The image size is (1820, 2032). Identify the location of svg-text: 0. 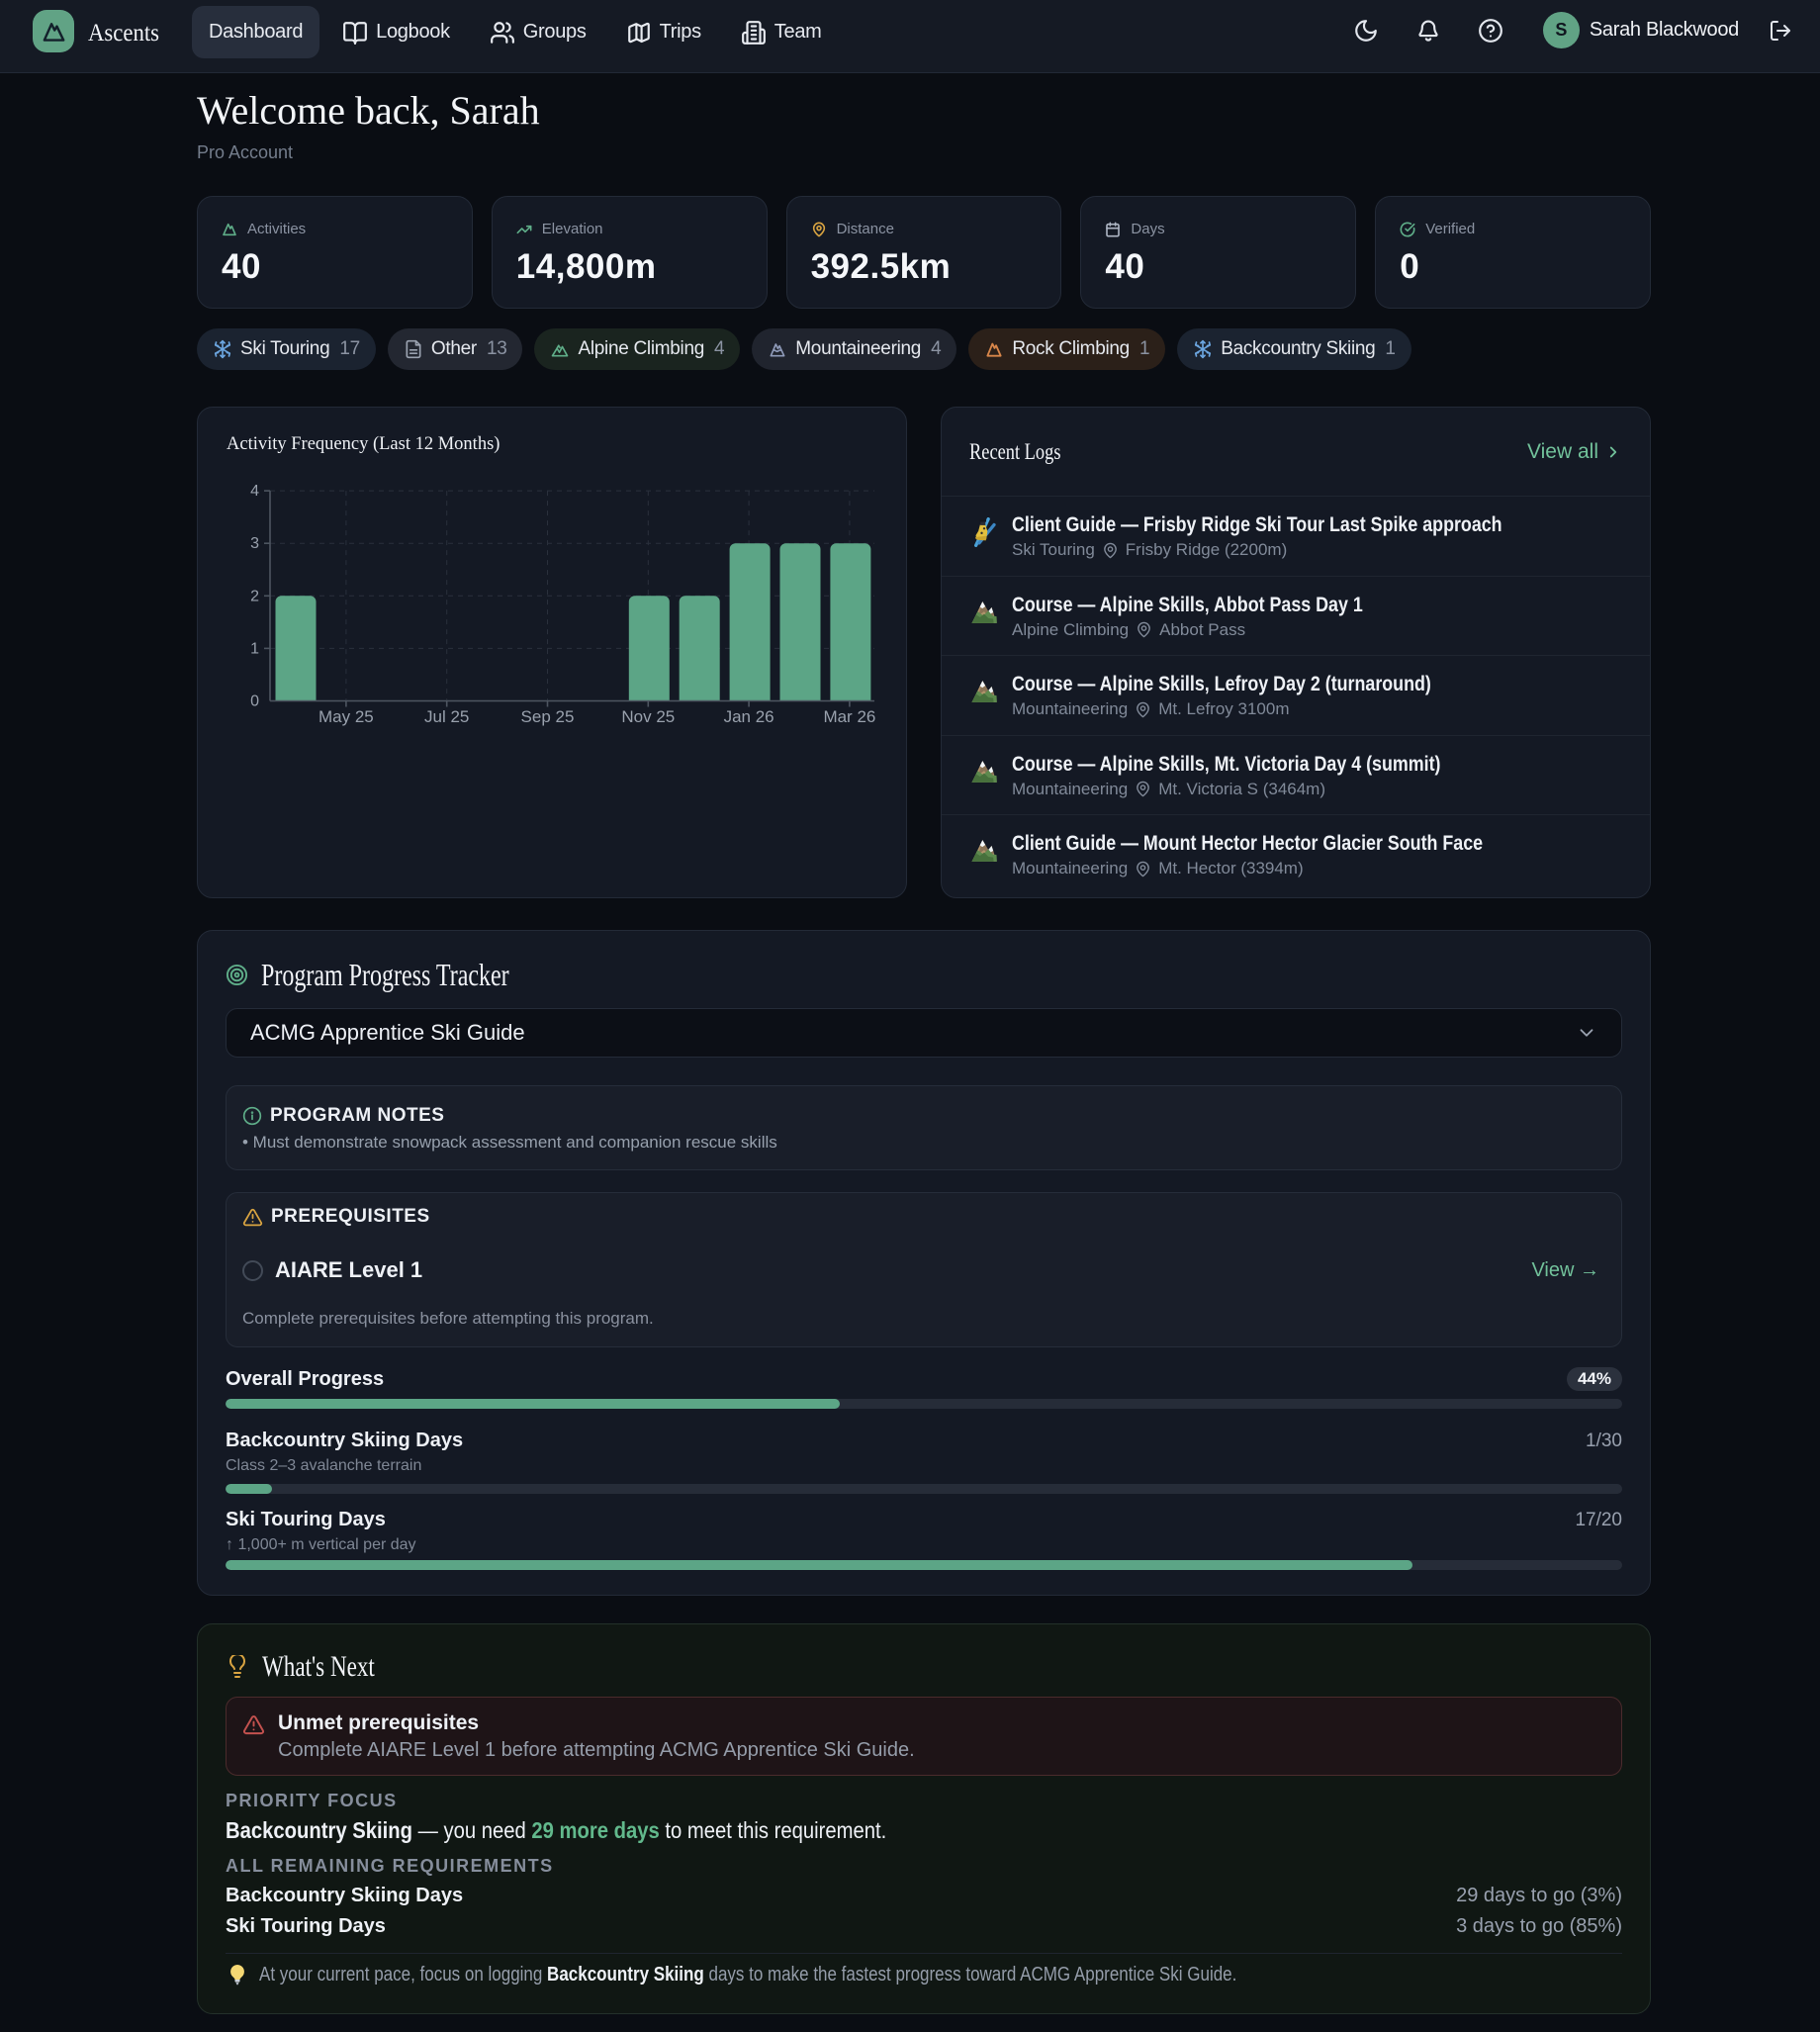
(254, 701).